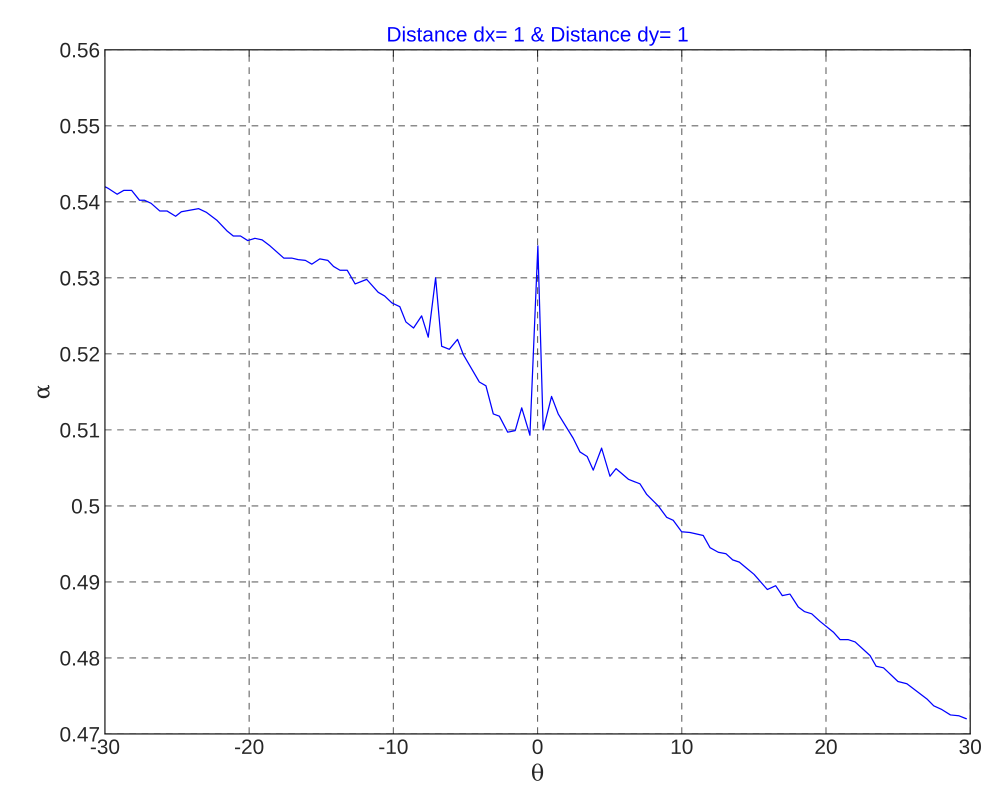  Describe the element at coordinates (682, 746) in the screenshot. I see `x-tick-label: 10` at that location.